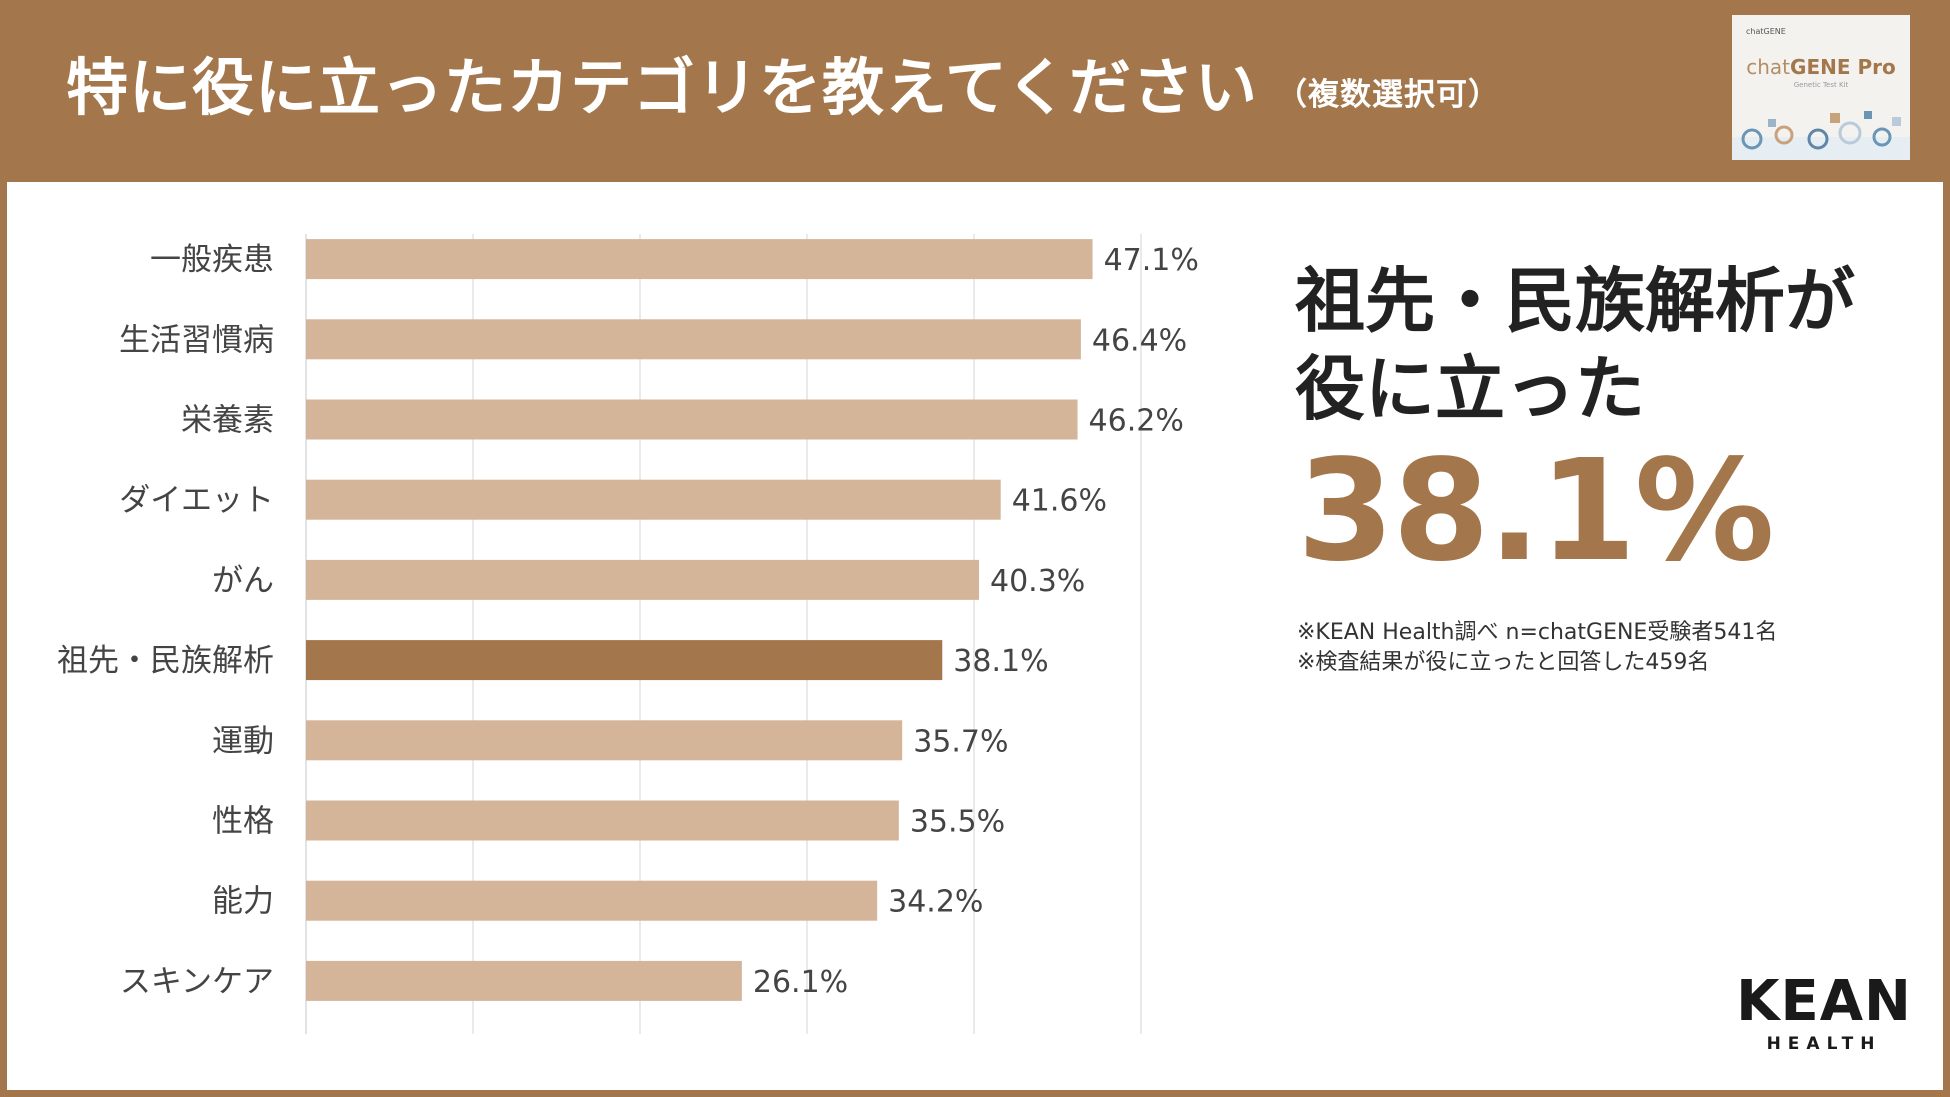 The height and width of the screenshot is (1097, 1950). Describe the element at coordinates (960, 741) in the screenshot. I see `value-label: 35.7%` at that location.